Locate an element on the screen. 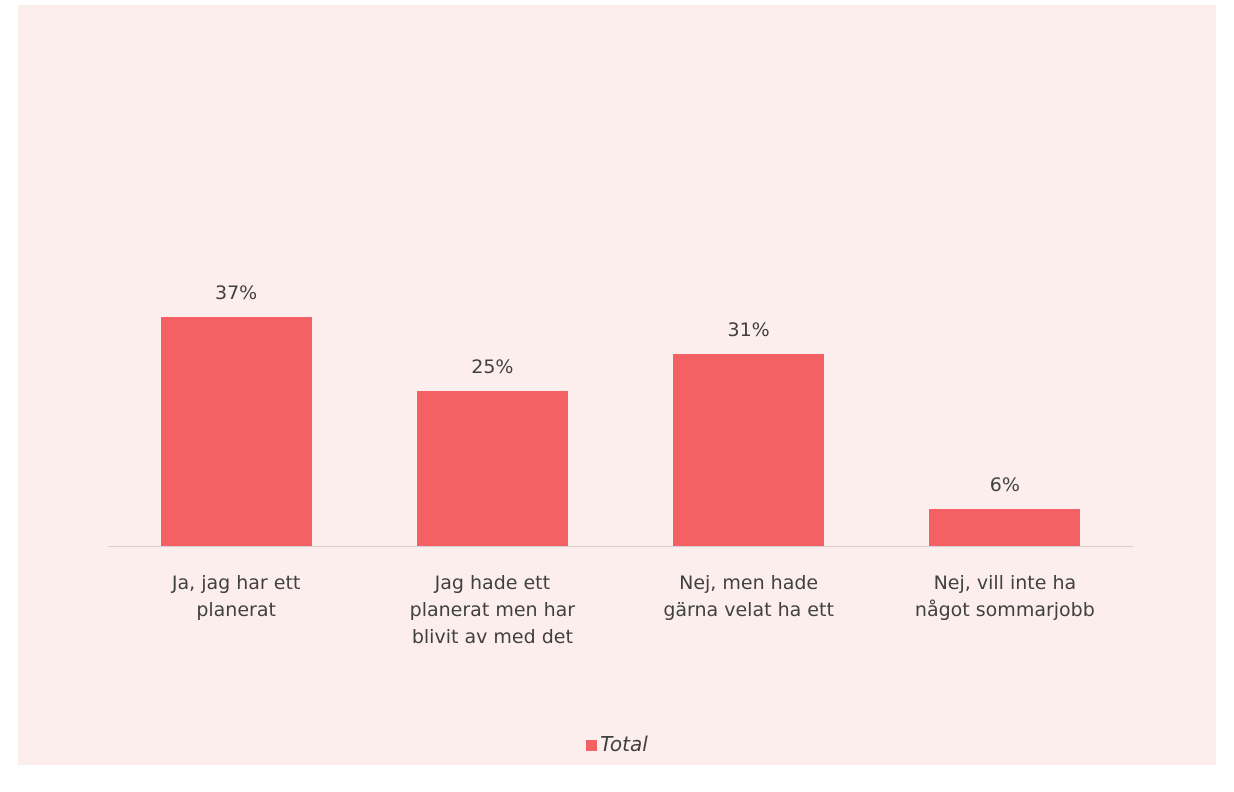 This screenshot has height=792, width=1234. legend-label: Total is located at coordinates (624, 744).